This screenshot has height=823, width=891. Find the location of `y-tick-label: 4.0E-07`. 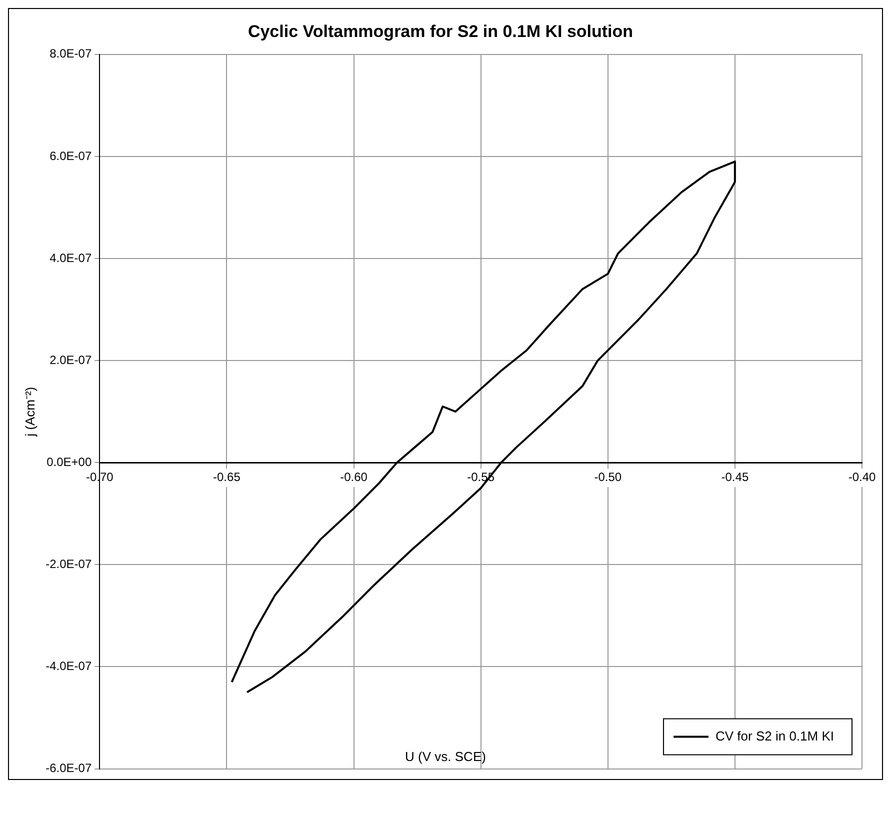

y-tick-label: 4.0E-07 is located at coordinates (71, 257).